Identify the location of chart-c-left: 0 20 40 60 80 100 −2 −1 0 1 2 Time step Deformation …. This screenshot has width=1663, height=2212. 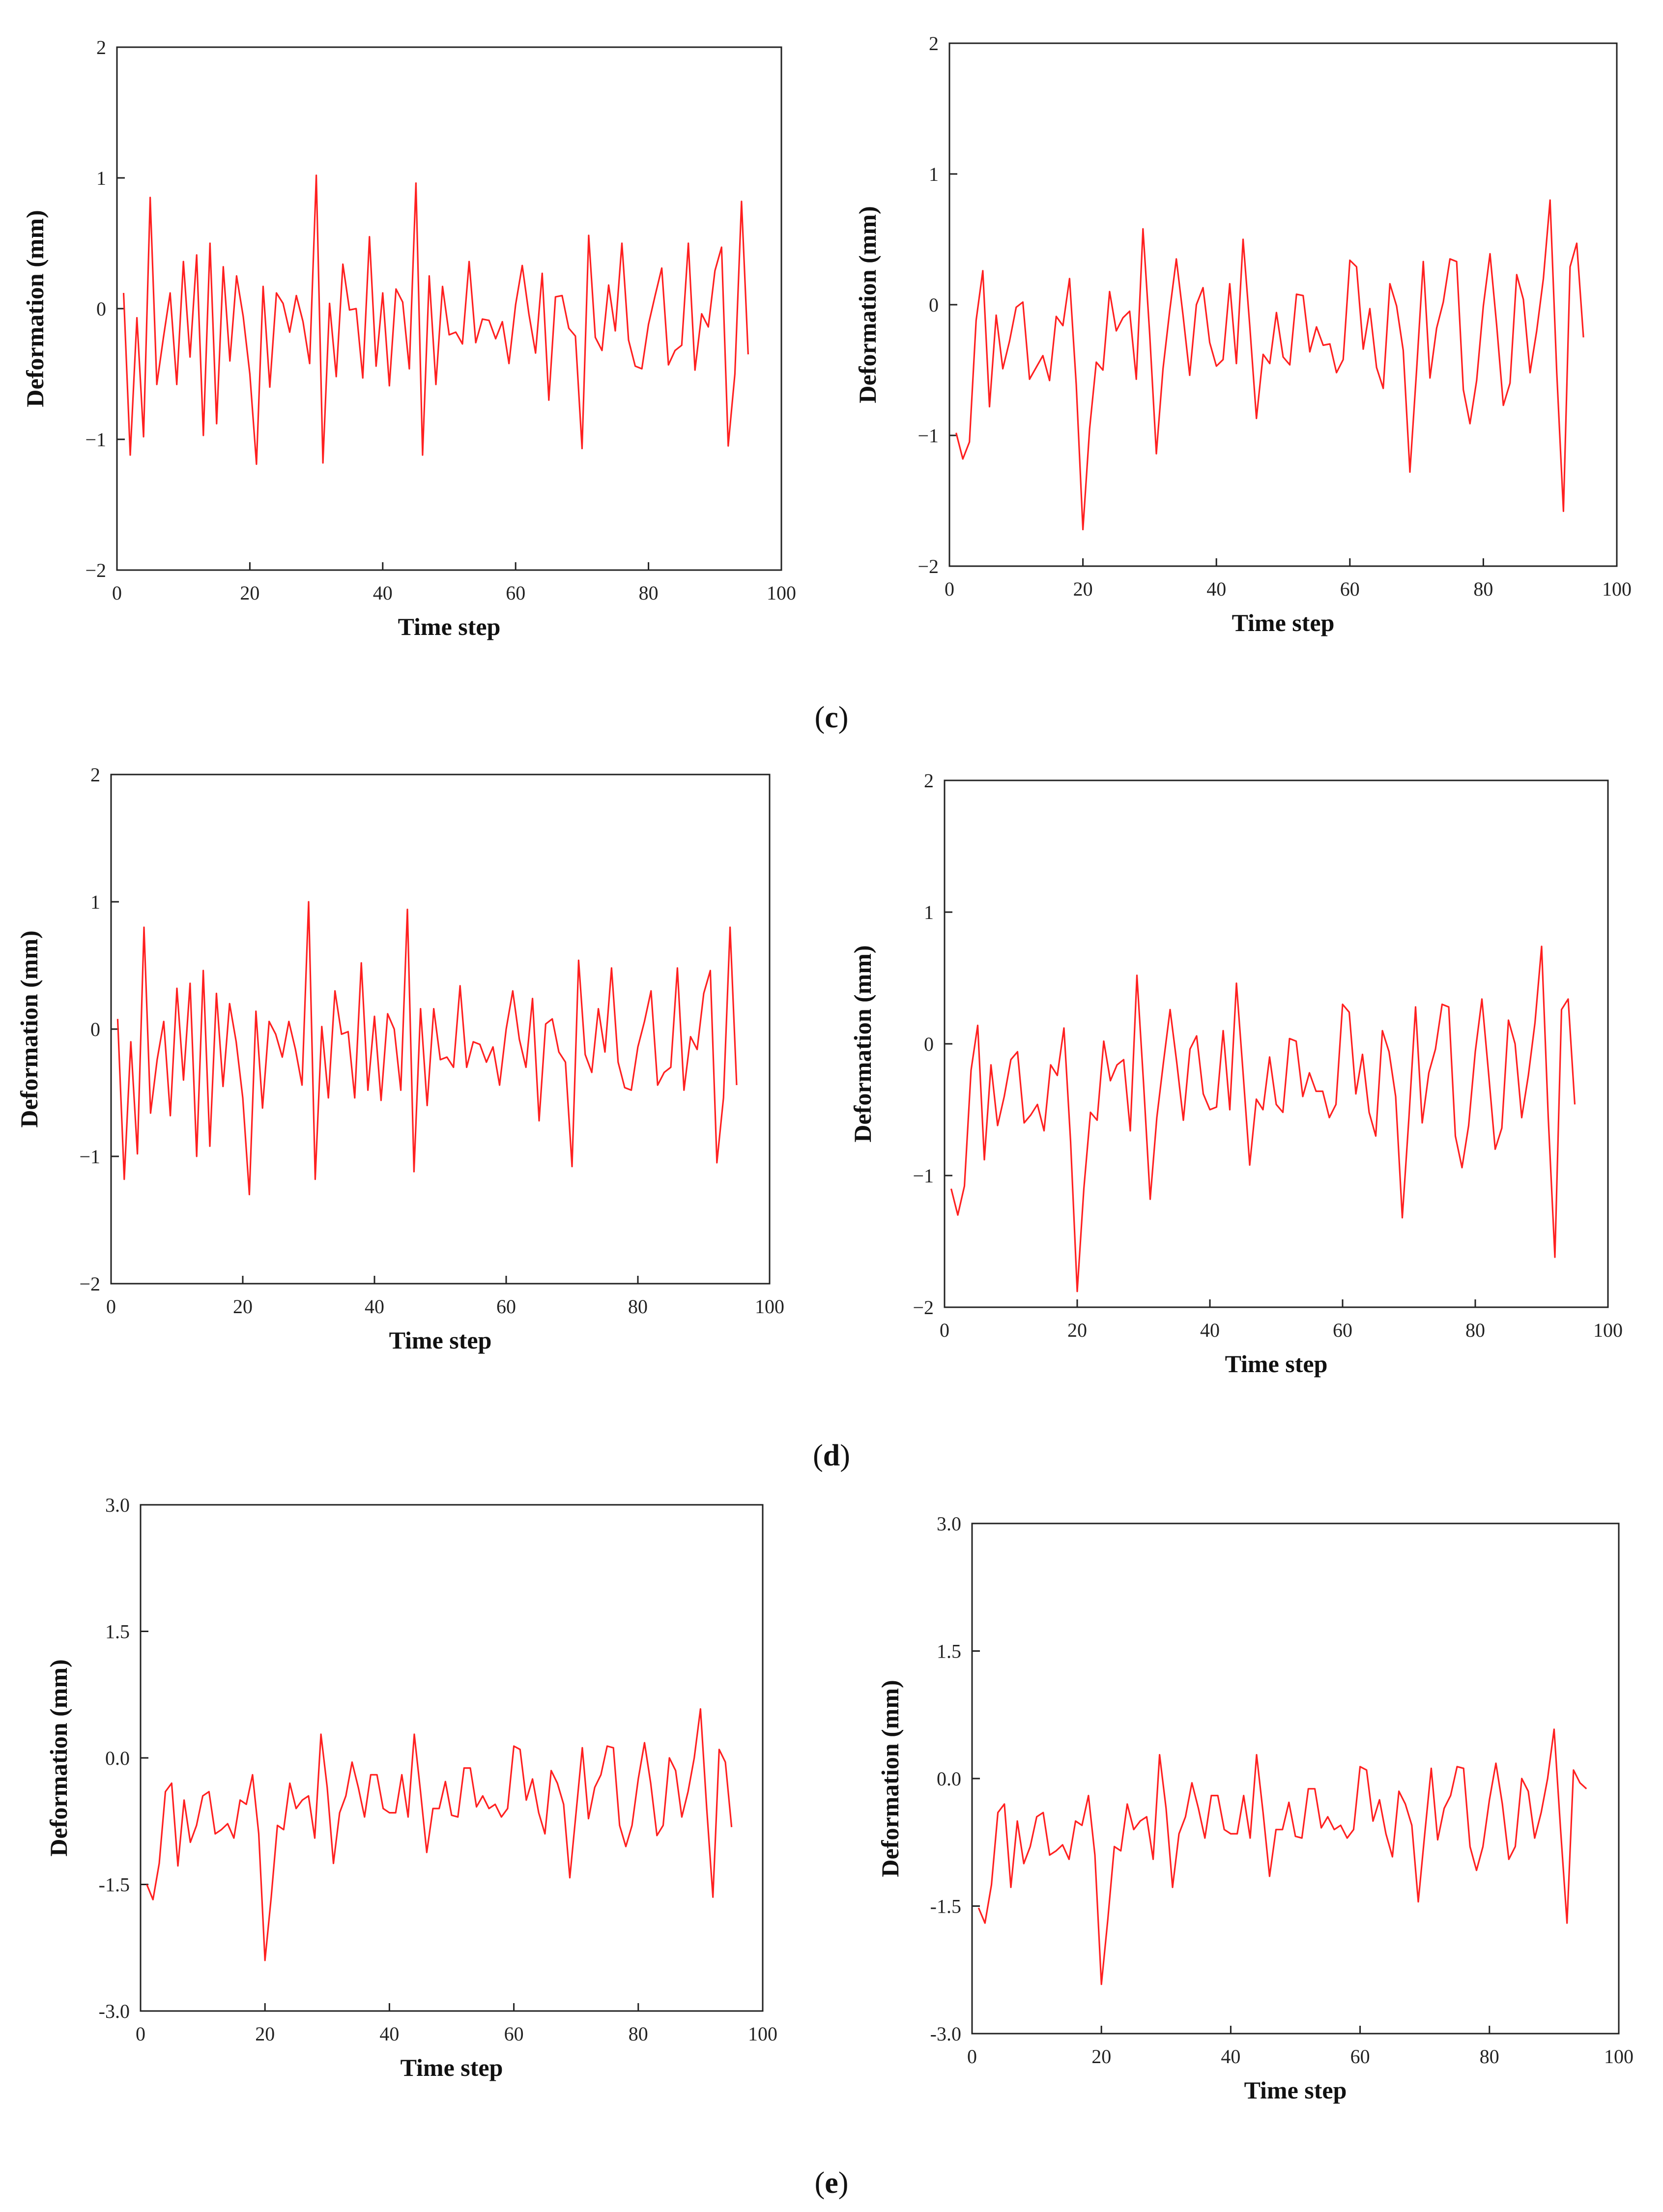
(408, 338).